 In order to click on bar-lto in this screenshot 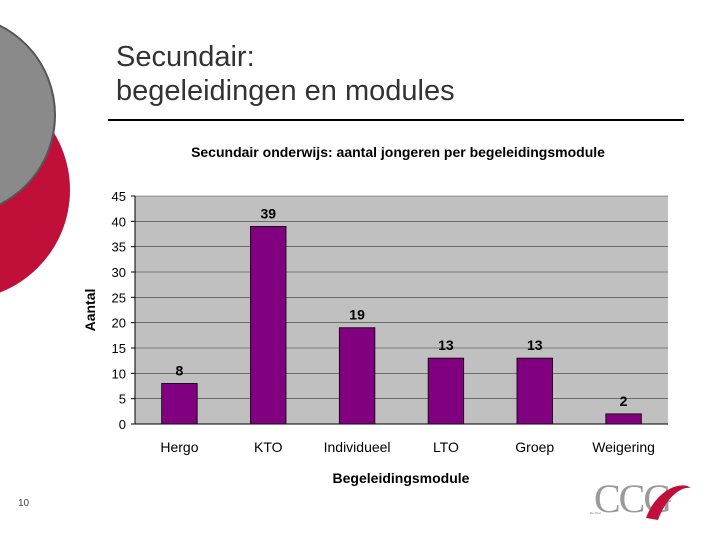, I will do `click(446, 391)`.